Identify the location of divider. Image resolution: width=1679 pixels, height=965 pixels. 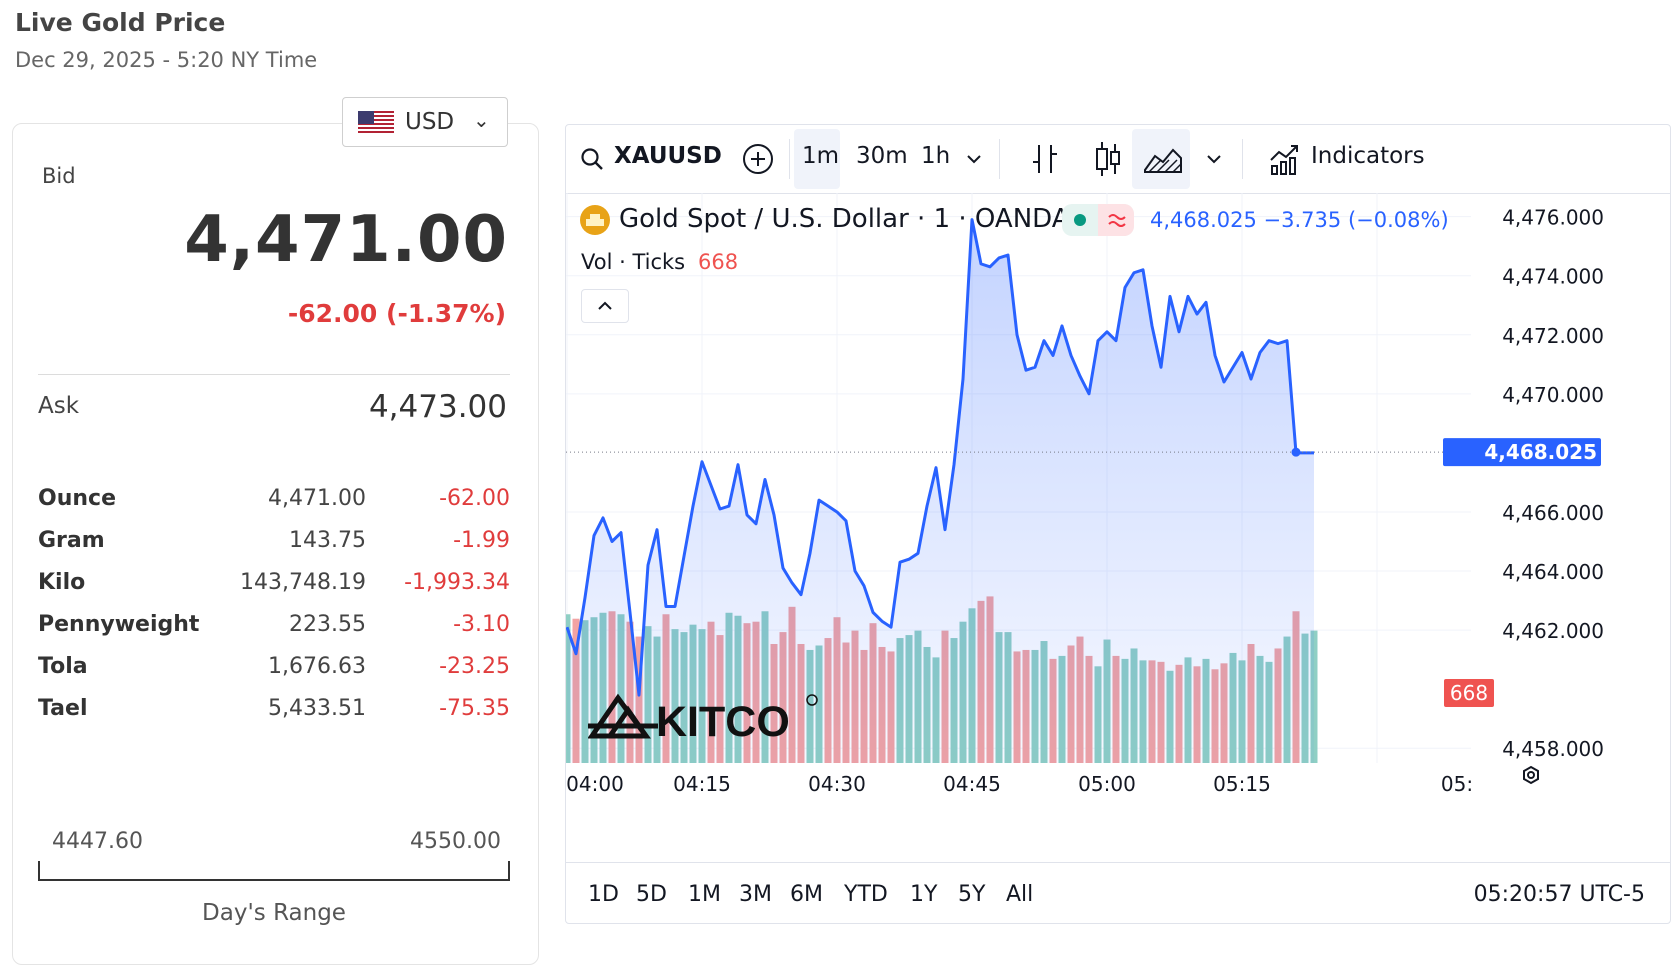
(274, 374).